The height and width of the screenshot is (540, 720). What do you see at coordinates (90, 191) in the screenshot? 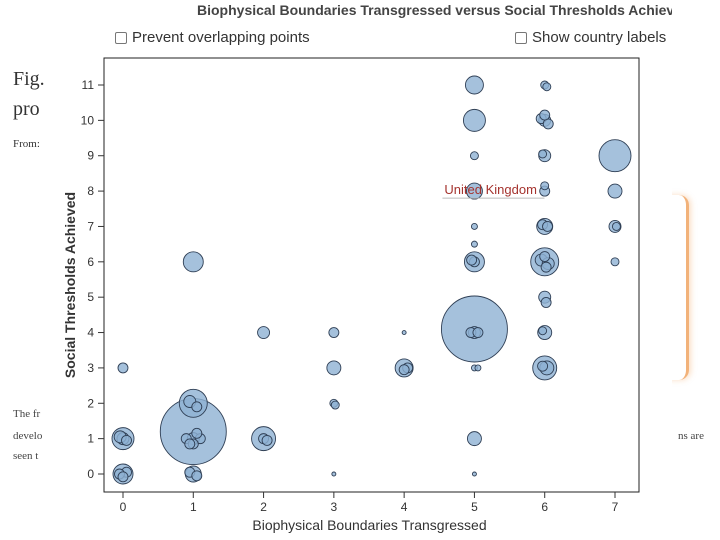
I see `y-tick-label: 8` at bounding box center [90, 191].